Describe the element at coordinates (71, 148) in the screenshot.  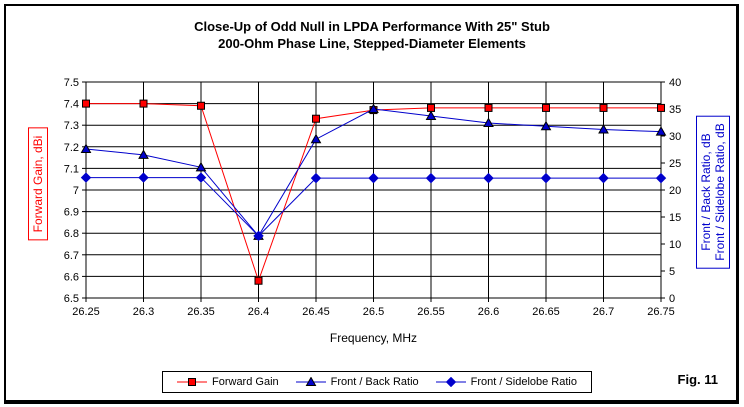
I see `y-left-tick-label: 7.2` at that location.